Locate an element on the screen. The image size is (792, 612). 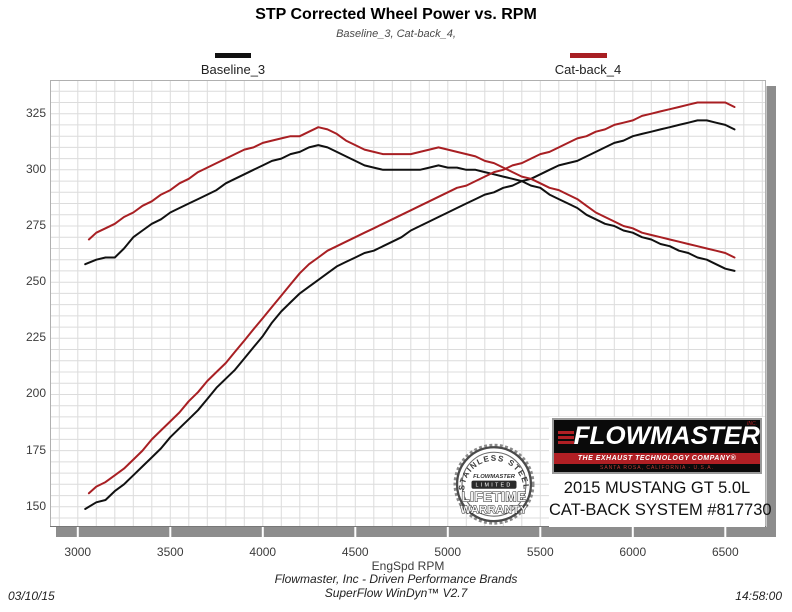
badge-lifetime: LIFETIME is located at coordinates (493, 496).